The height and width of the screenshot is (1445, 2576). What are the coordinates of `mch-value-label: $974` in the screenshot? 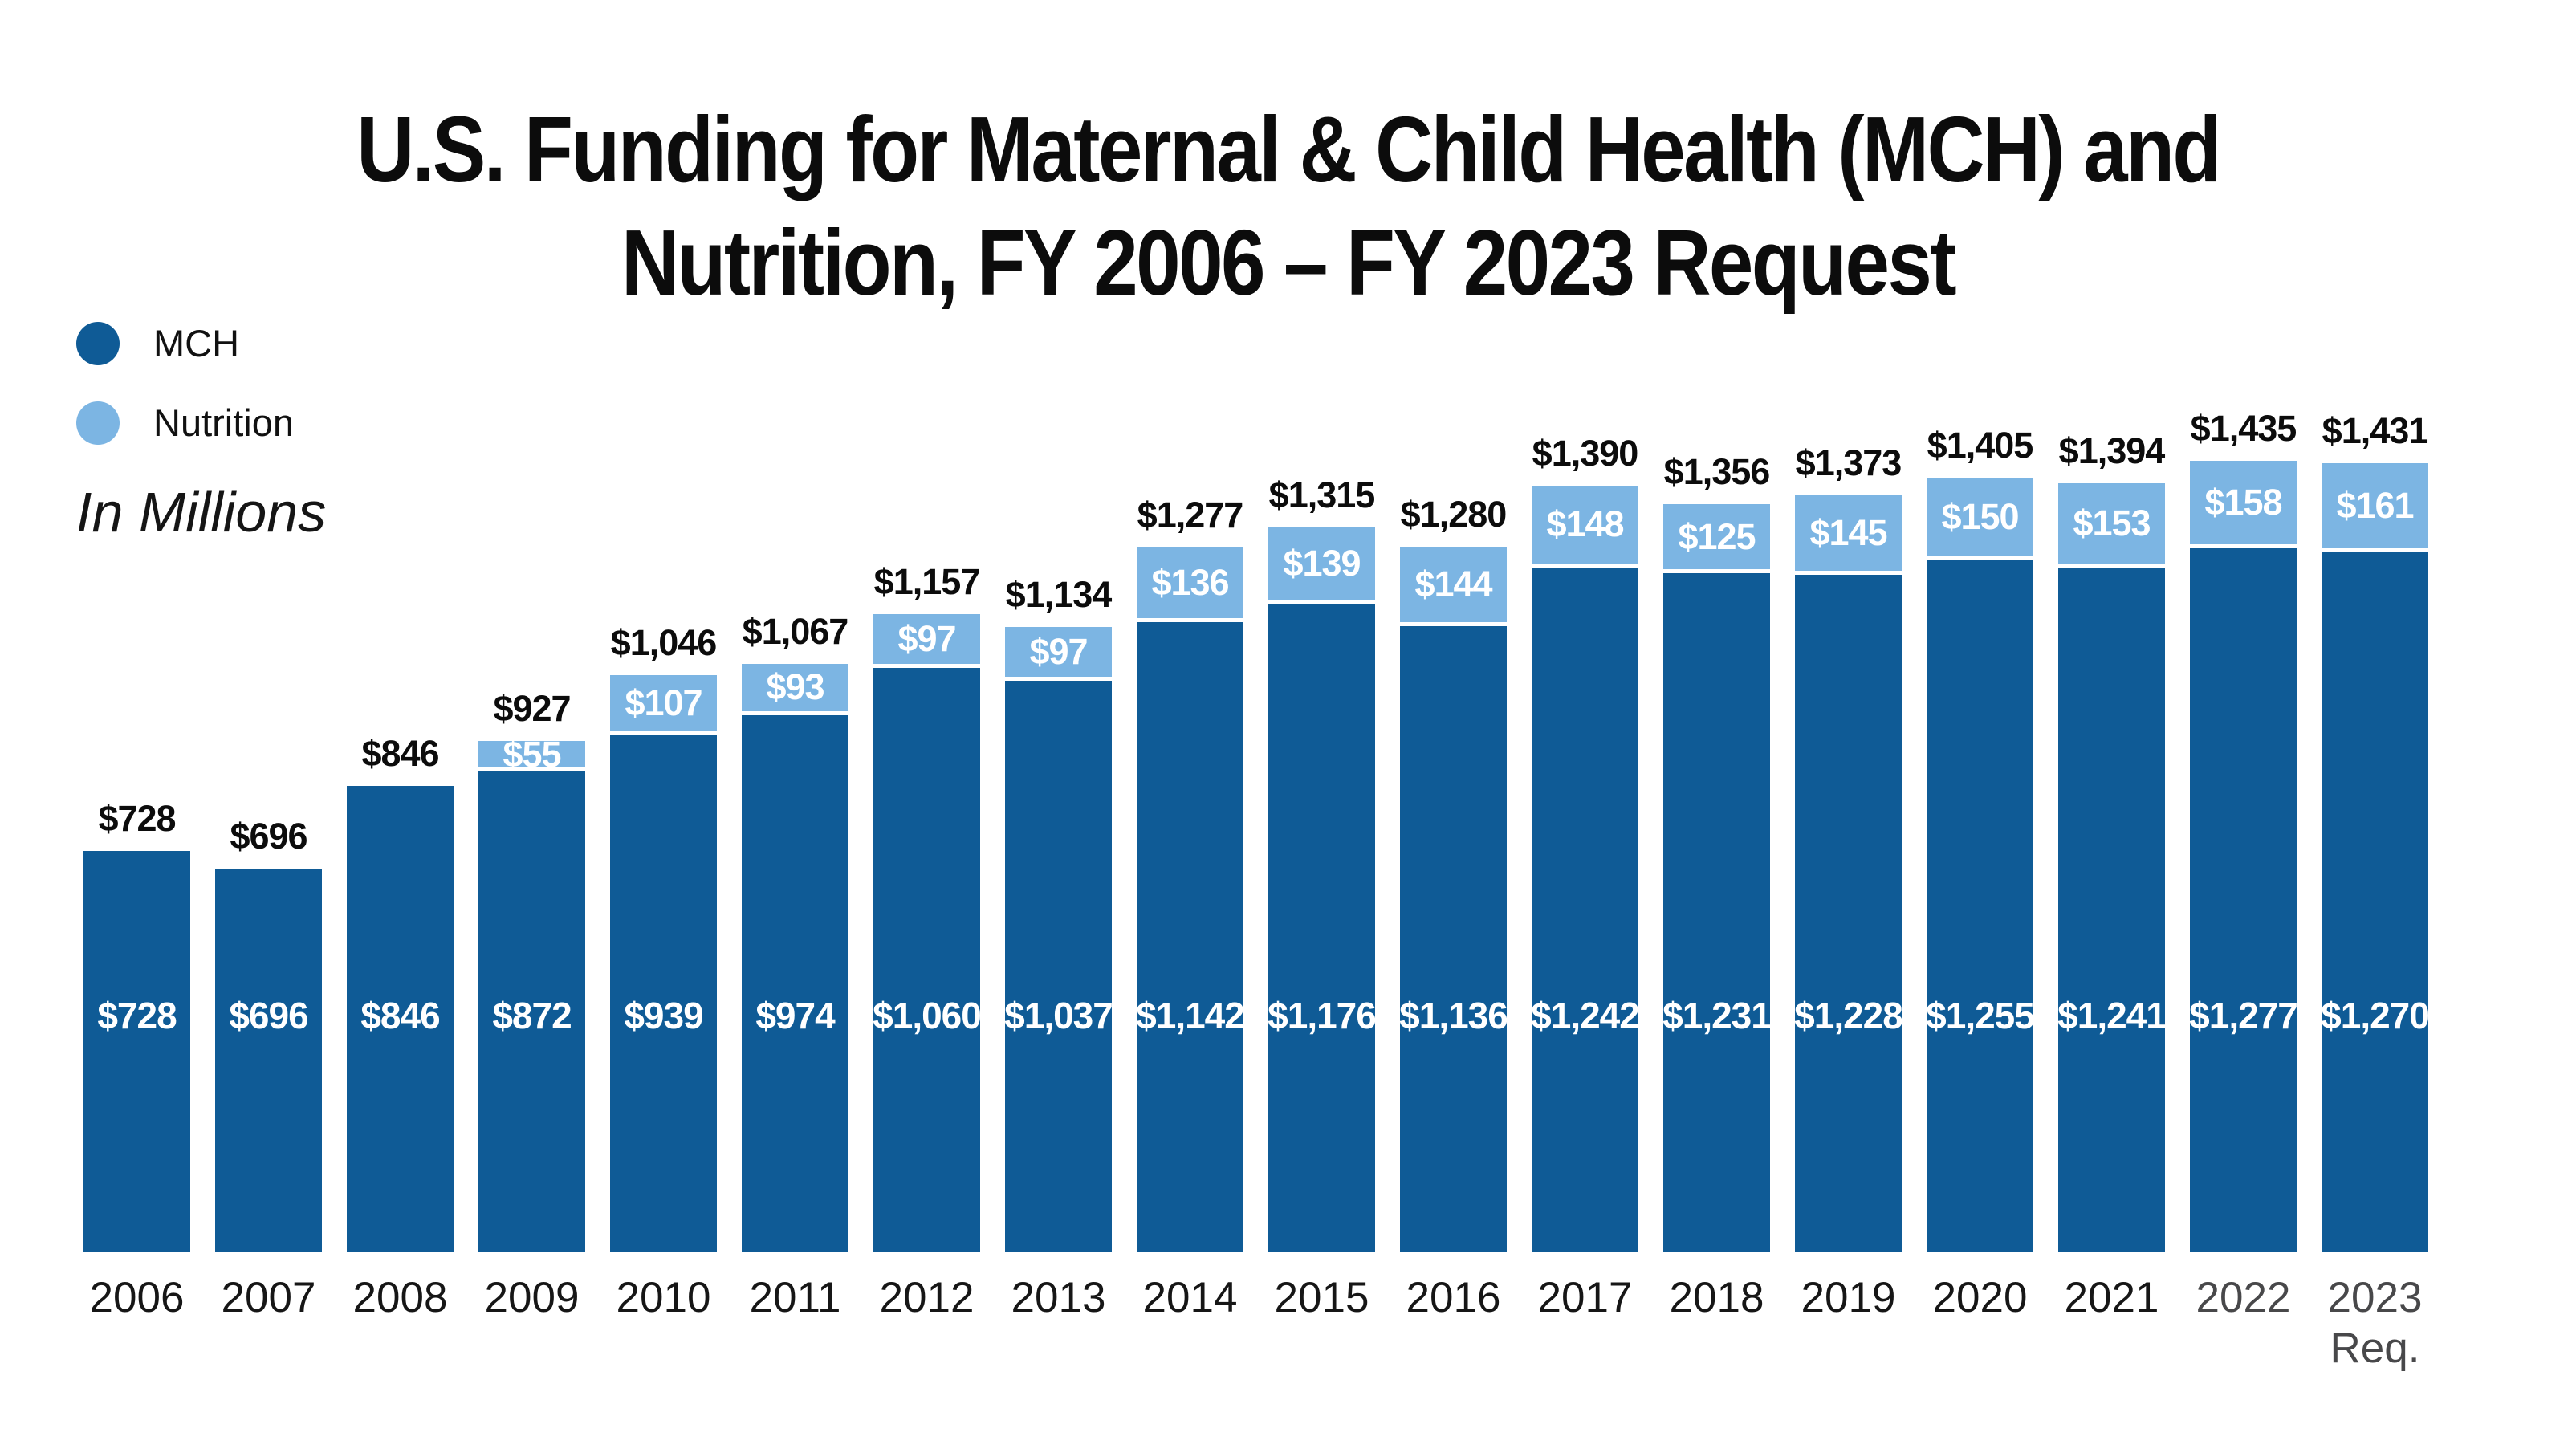 It's located at (795, 1016).